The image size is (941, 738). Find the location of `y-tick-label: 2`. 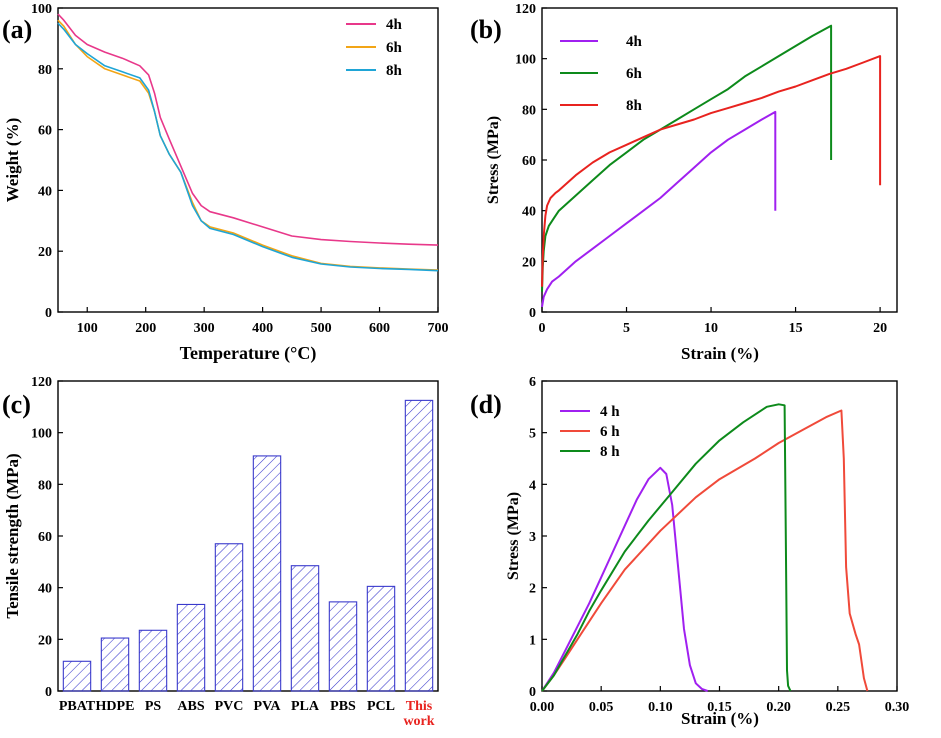

y-tick-label: 2 is located at coordinates (532, 589).